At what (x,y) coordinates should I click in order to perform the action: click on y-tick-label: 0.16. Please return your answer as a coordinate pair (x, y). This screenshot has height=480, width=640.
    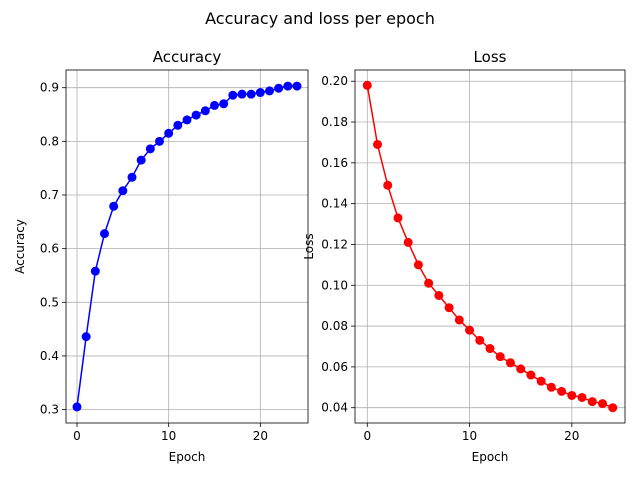
    Looking at the image, I should click on (334, 163).